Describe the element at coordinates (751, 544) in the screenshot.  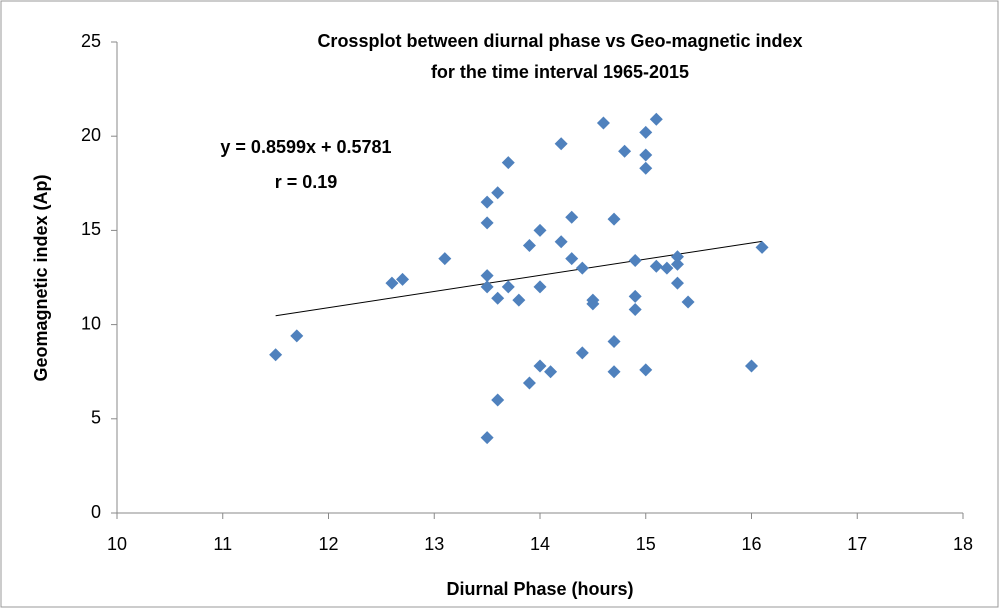
I see `x-tick-label: 16` at that location.